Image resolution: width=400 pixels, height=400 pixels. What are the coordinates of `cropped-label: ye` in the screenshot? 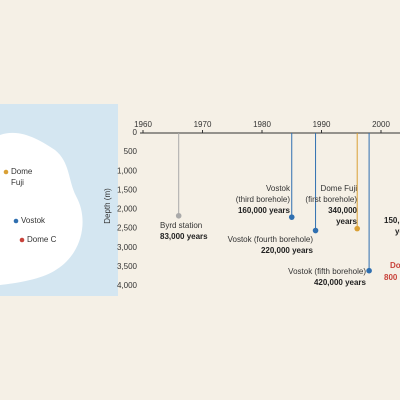 It's located at (397, 231).